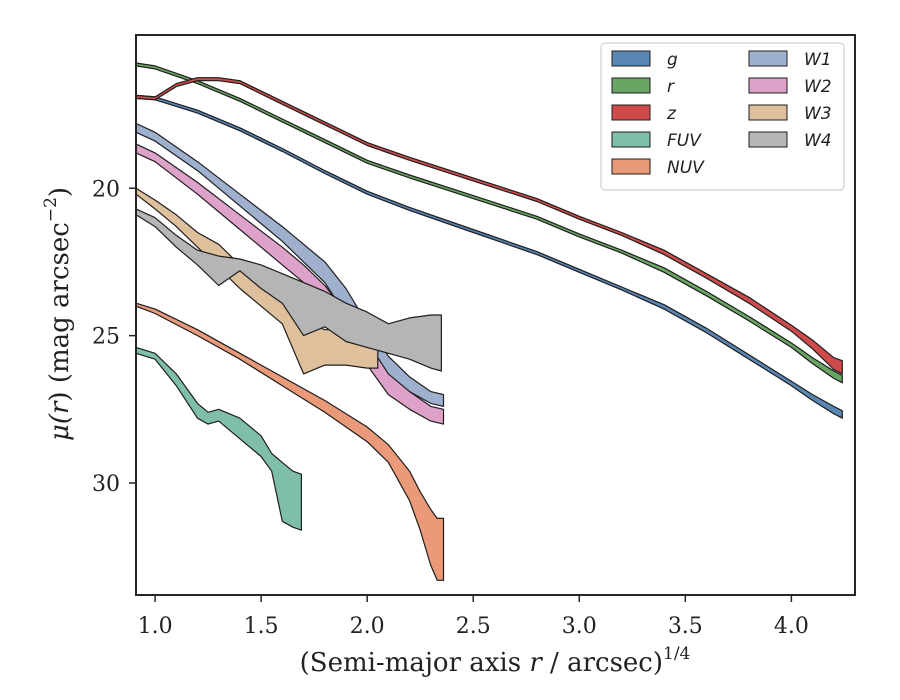 The image size is (900, 700). Describe the element at coordinates (106, 337) in the screenshot. I see `y-tick-label: 25` at that location.